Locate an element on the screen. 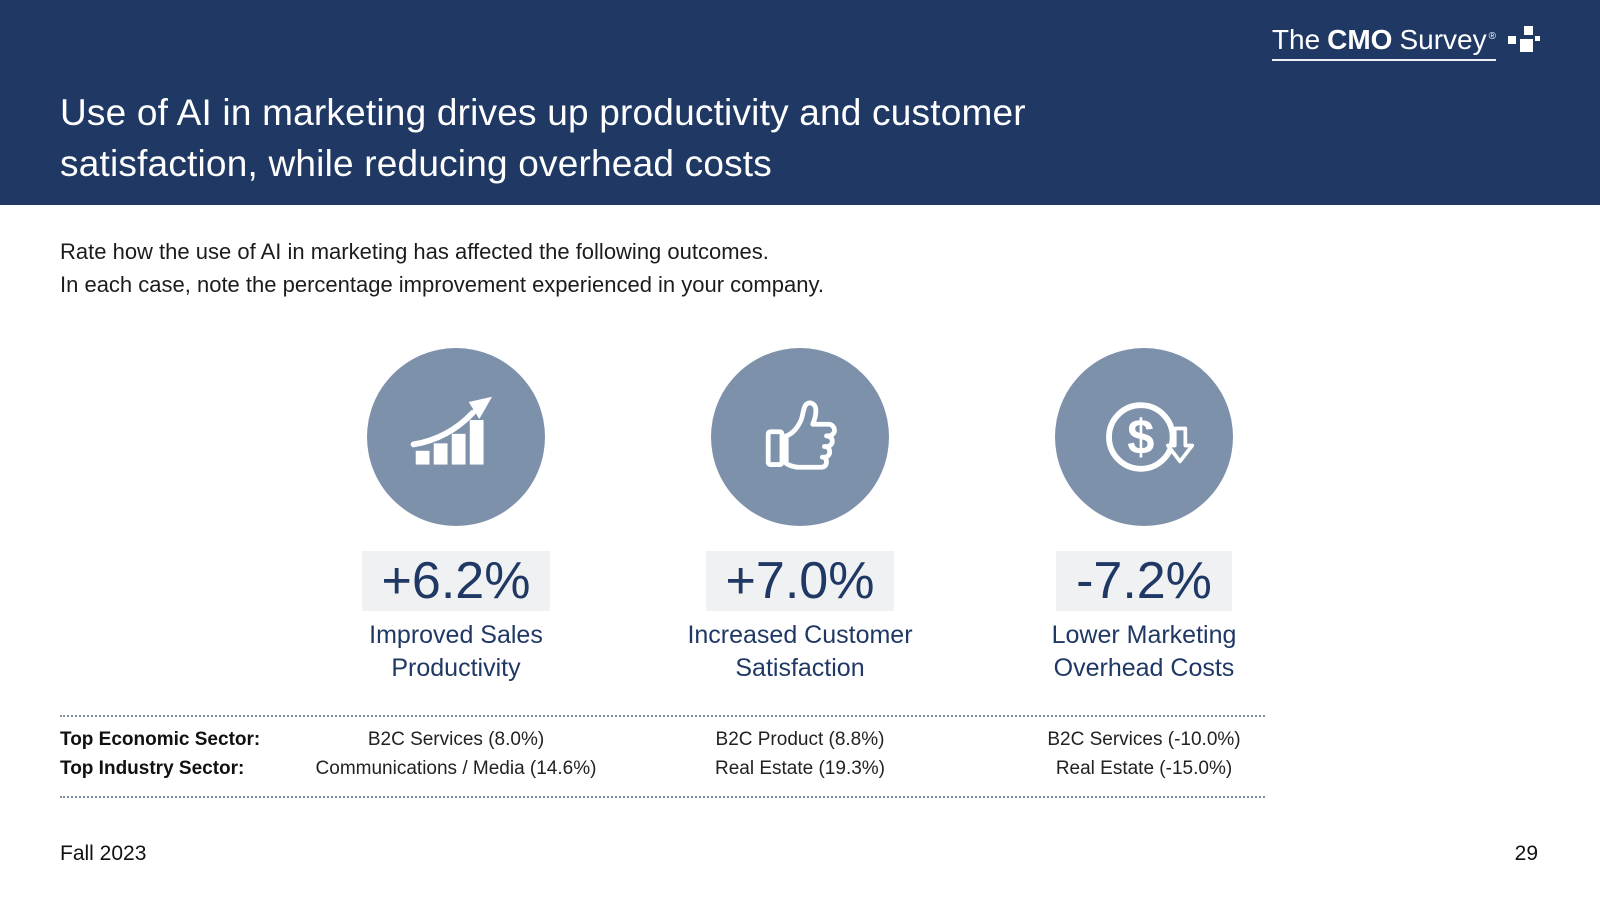 Image resolution: width=1600 pixels, height=900 pixels. divider-bottom is located at coordinates (662, 797).